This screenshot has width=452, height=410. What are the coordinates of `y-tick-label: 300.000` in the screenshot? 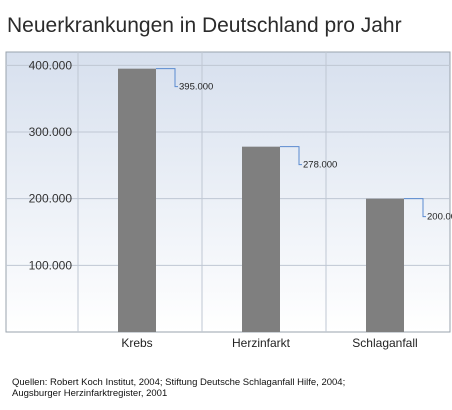 It's located at (51, 132).